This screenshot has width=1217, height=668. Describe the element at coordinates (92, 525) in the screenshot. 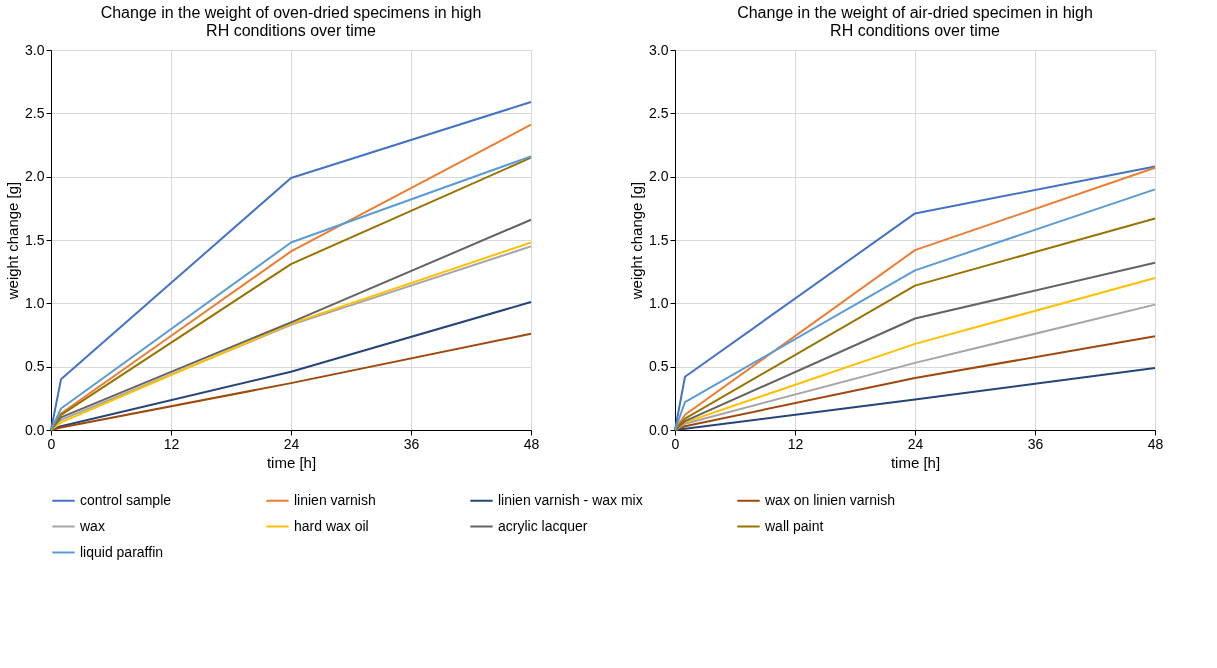

I see `legend-label: wax` at that location.